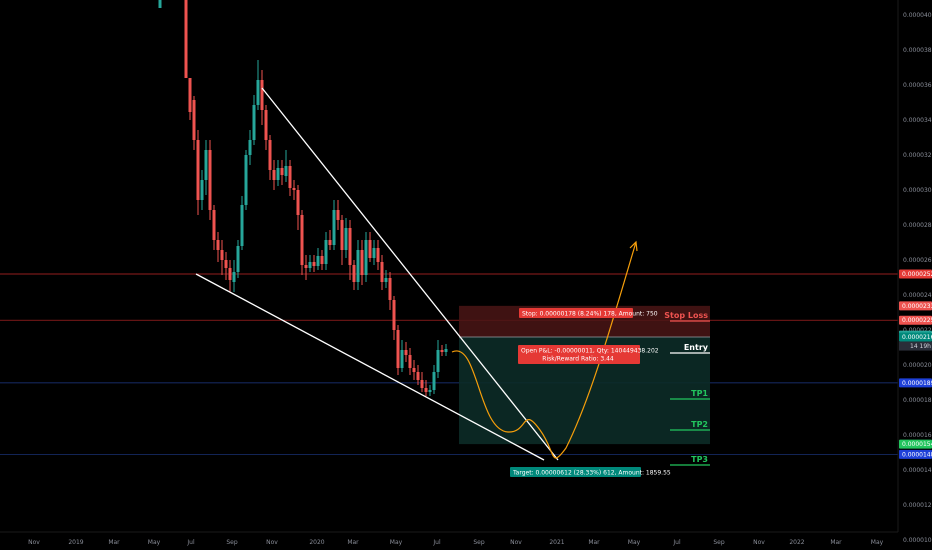 The image size is (932, 550). I want to click on price-tag-label: 0.00002160, so click(917, 337).